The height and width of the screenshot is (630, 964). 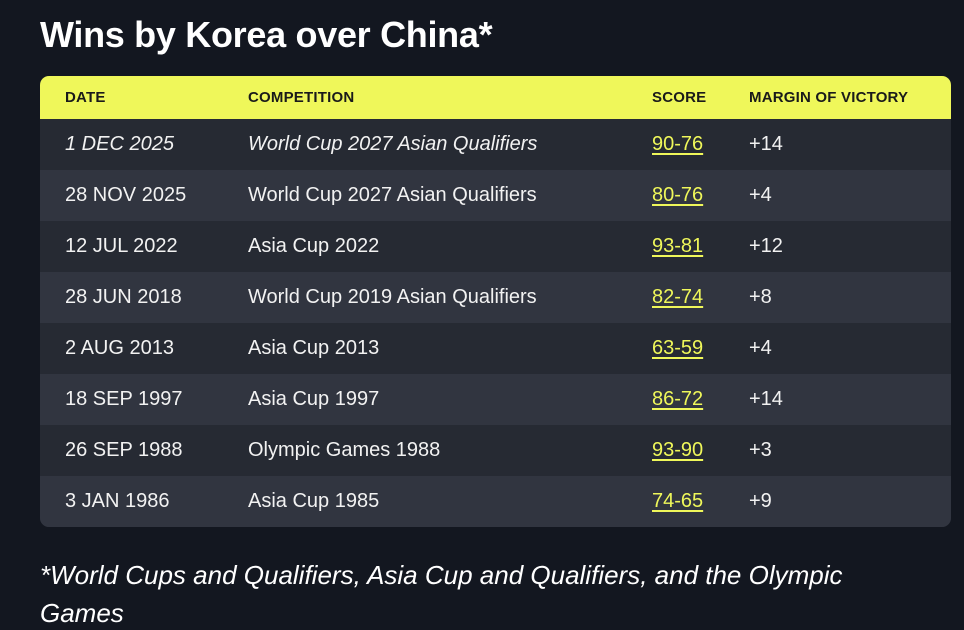 I want to click on row-competition: Asia Cup 1985, so click(x=314, y=501).